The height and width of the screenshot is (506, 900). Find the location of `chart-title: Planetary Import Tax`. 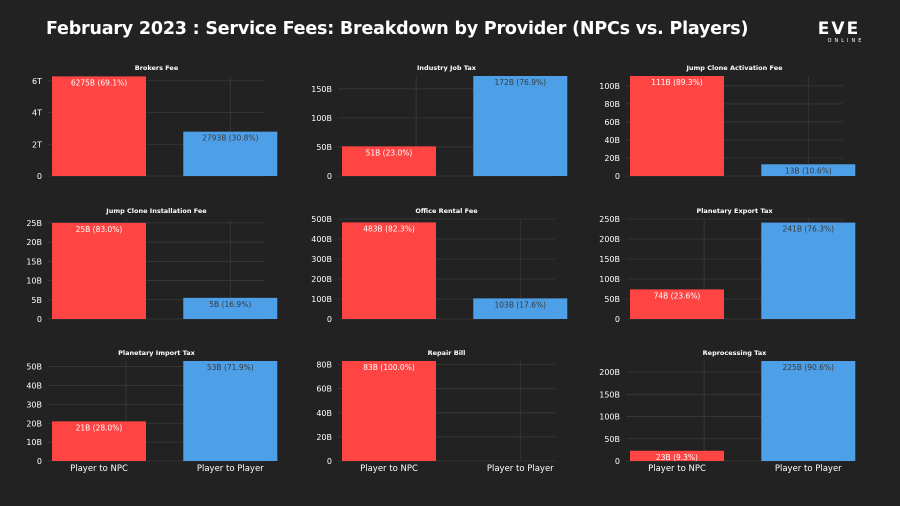

chart-title: Planetary Import Tax is located at coordinates (156, 353).